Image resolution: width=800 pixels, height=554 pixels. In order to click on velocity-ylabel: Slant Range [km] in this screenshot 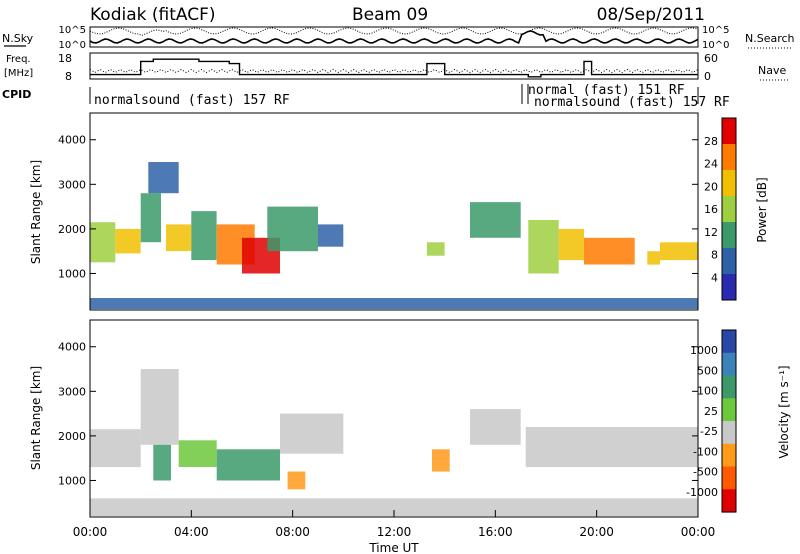, I will do `click(36, 418)`.